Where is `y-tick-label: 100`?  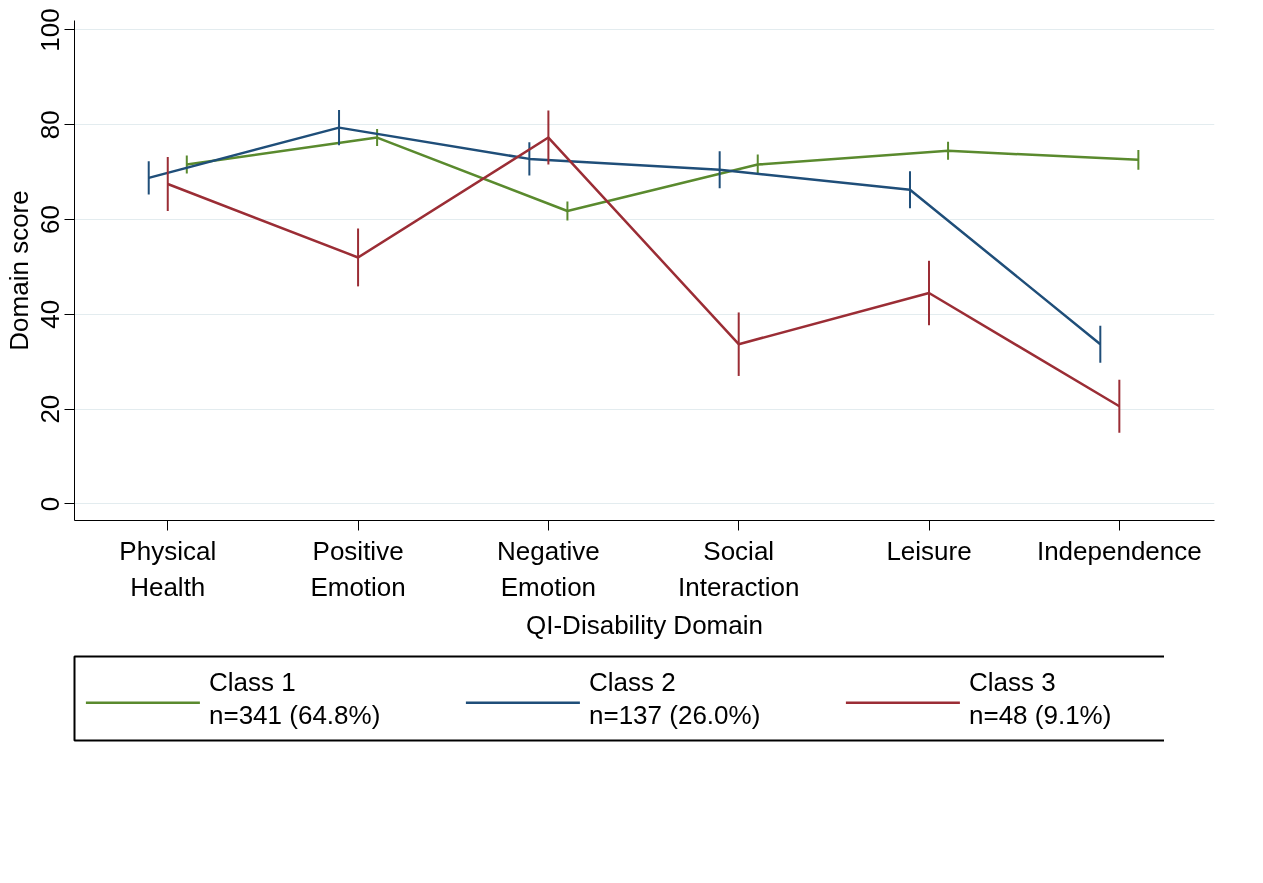
y-tick-label: 100 is located at coordinates (50, 30).